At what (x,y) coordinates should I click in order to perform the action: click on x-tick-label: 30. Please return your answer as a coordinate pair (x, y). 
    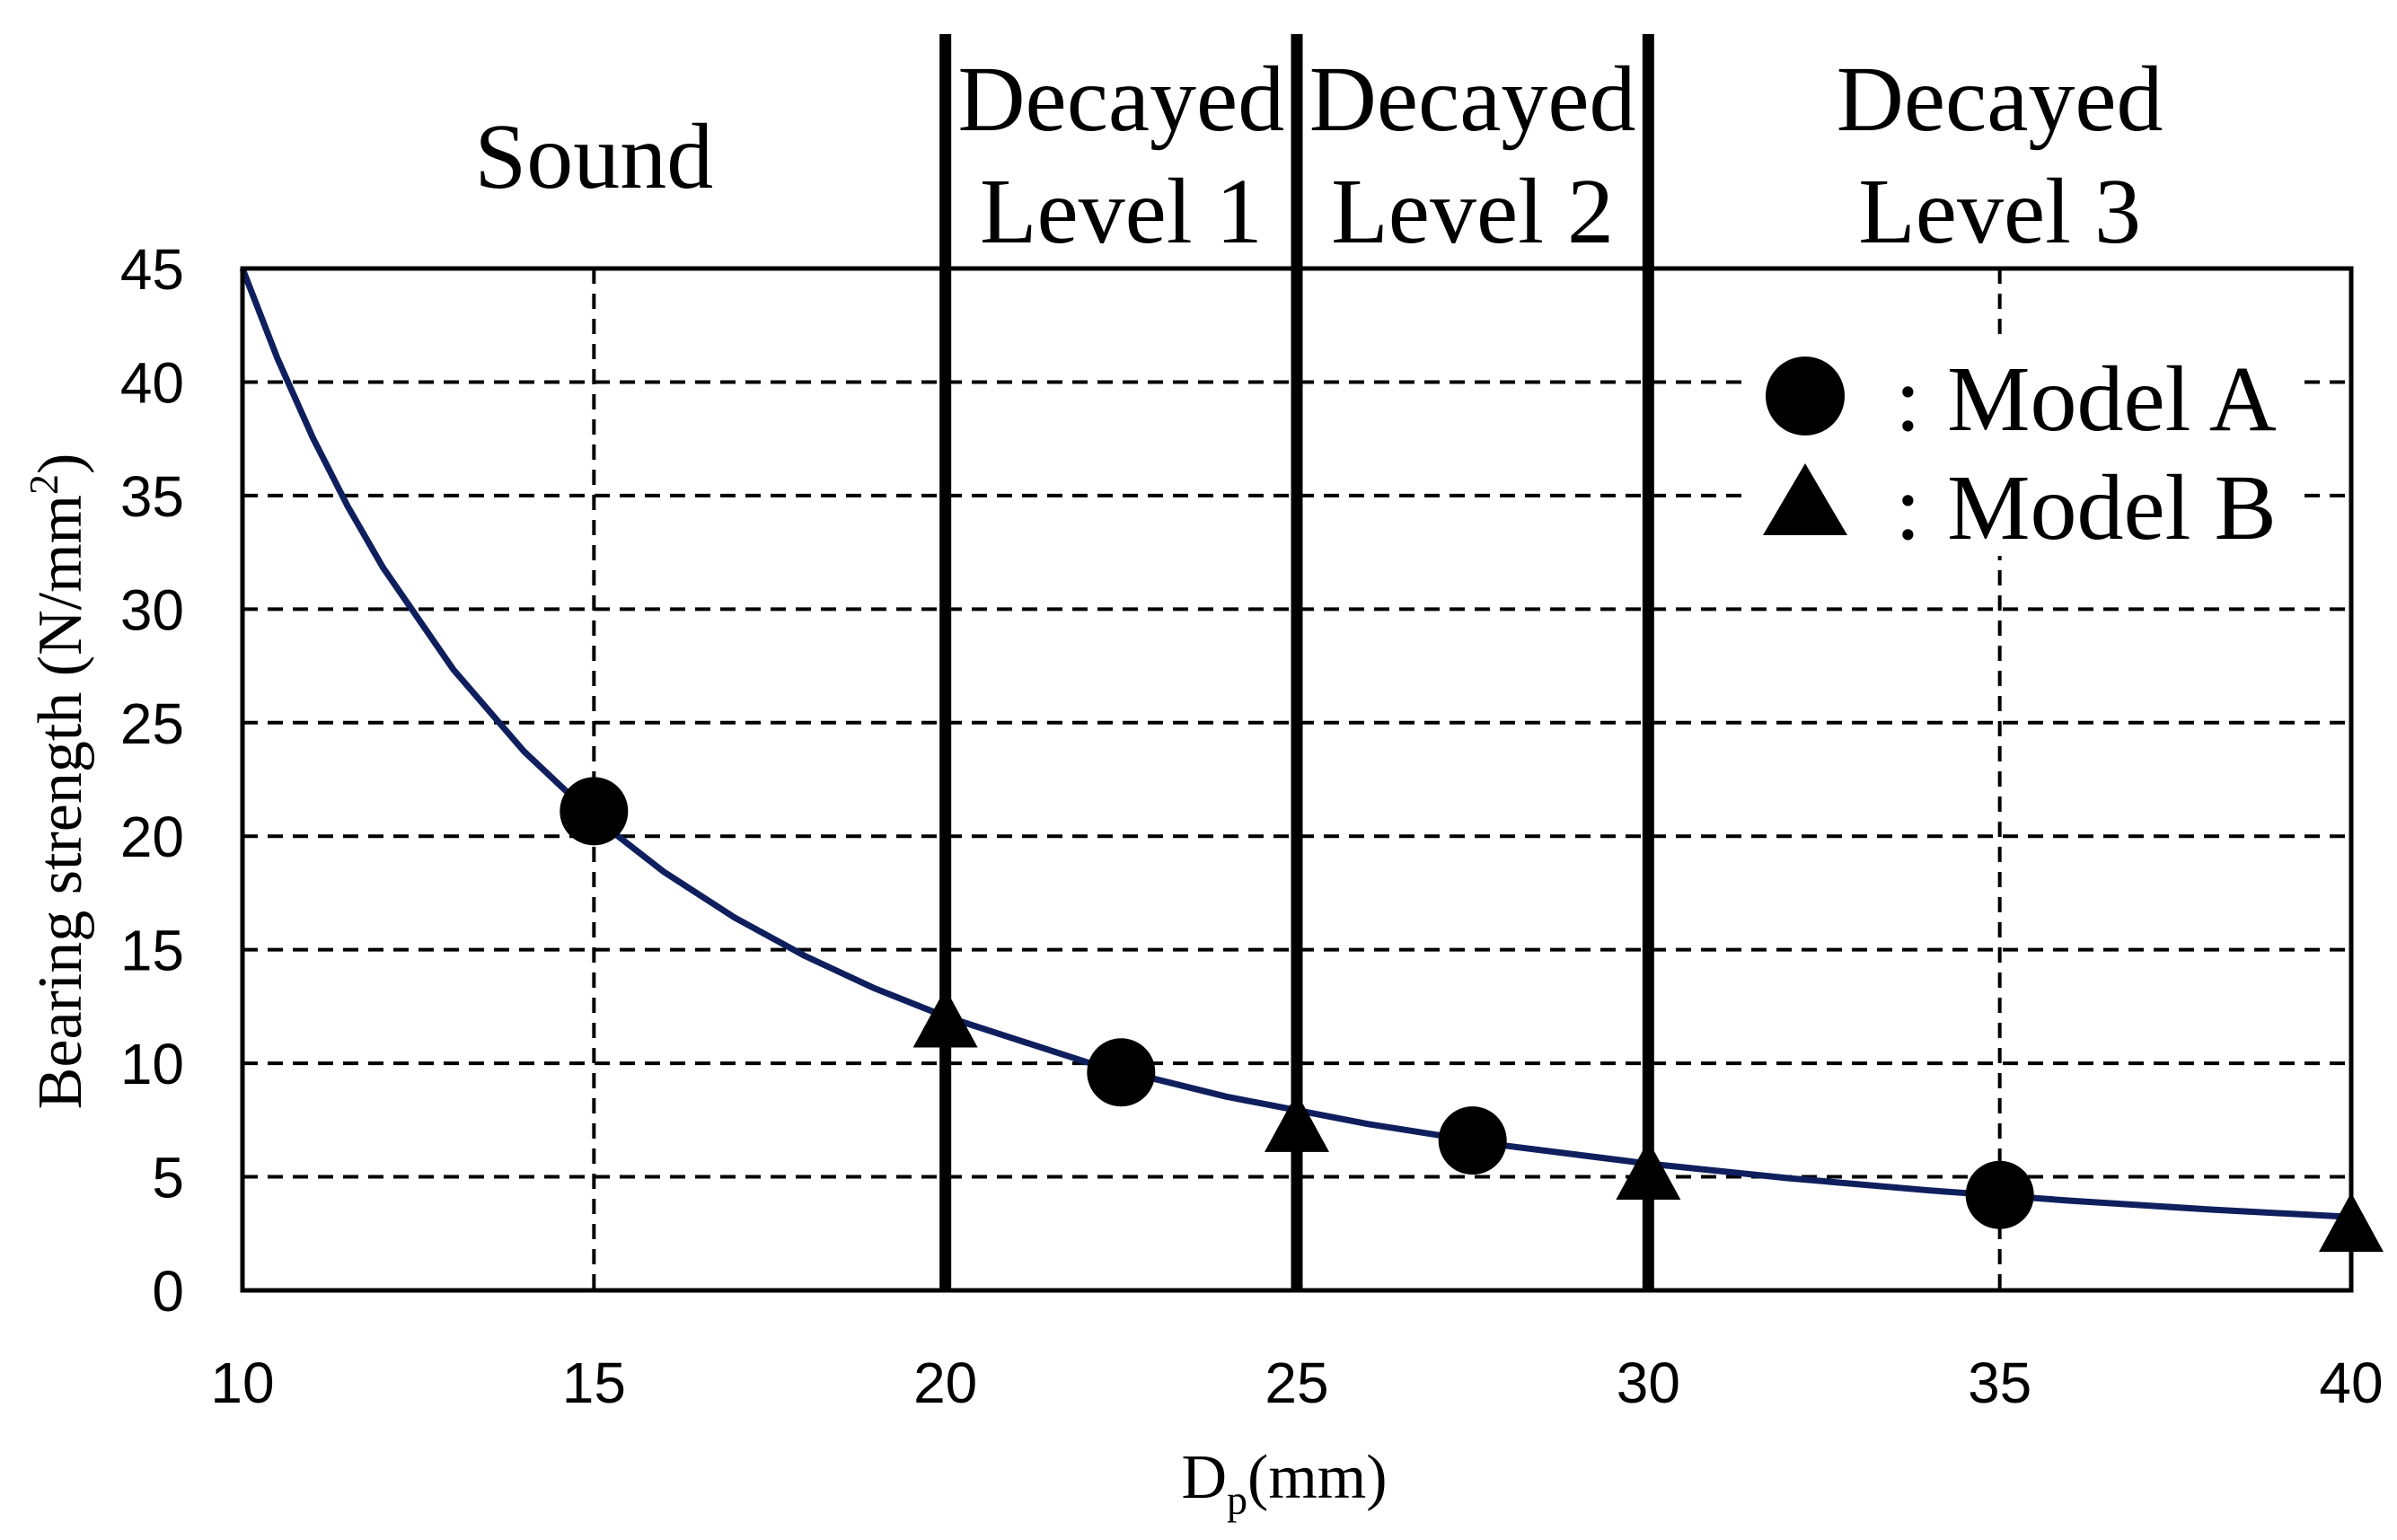
    Looking at the image, I should click on (1648, 1383).